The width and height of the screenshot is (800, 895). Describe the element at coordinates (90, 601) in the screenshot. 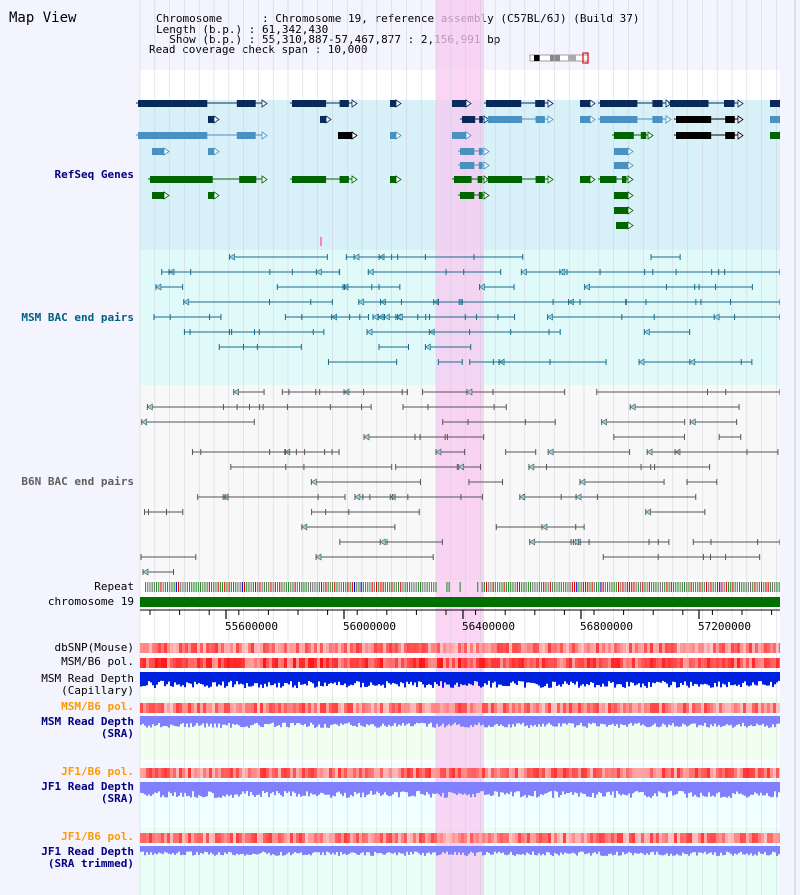

I see `chromosome-label: chromosome 19` at that location.